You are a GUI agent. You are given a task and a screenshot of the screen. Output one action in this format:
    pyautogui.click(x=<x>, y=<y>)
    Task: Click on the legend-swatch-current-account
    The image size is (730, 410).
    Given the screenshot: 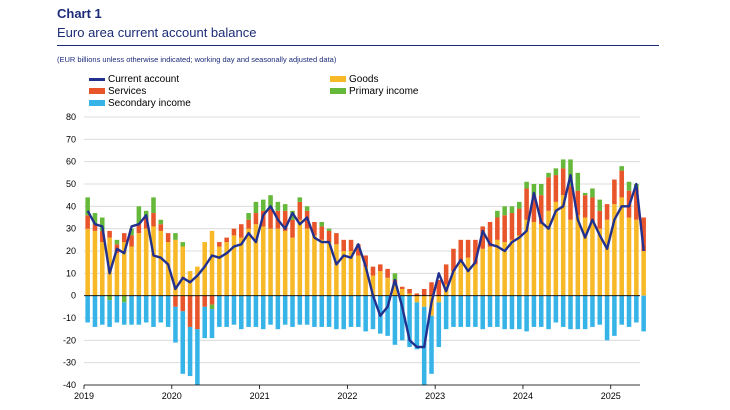 What is the action you would take?
    pyautogui.click(x=97, y=79)
    